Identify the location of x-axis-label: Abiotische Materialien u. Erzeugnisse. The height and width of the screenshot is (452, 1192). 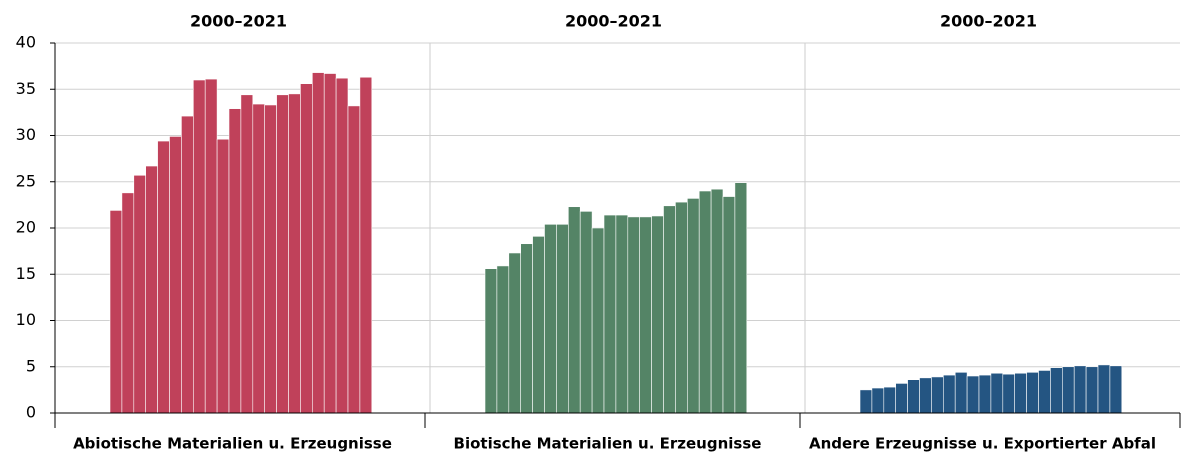
(232, 443).